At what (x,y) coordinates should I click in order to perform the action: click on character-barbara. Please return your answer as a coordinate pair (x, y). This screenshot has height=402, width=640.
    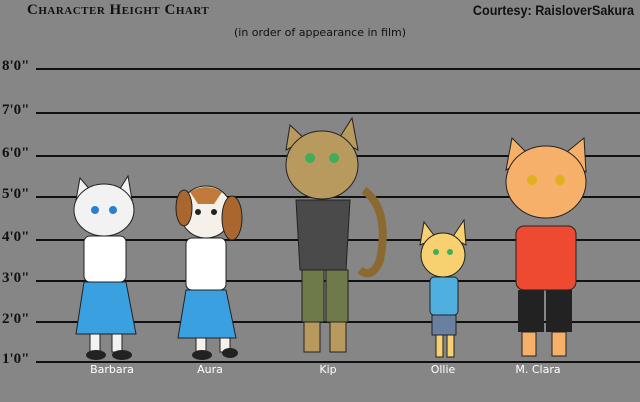
    Looking at the image, I should click on (105, 267).